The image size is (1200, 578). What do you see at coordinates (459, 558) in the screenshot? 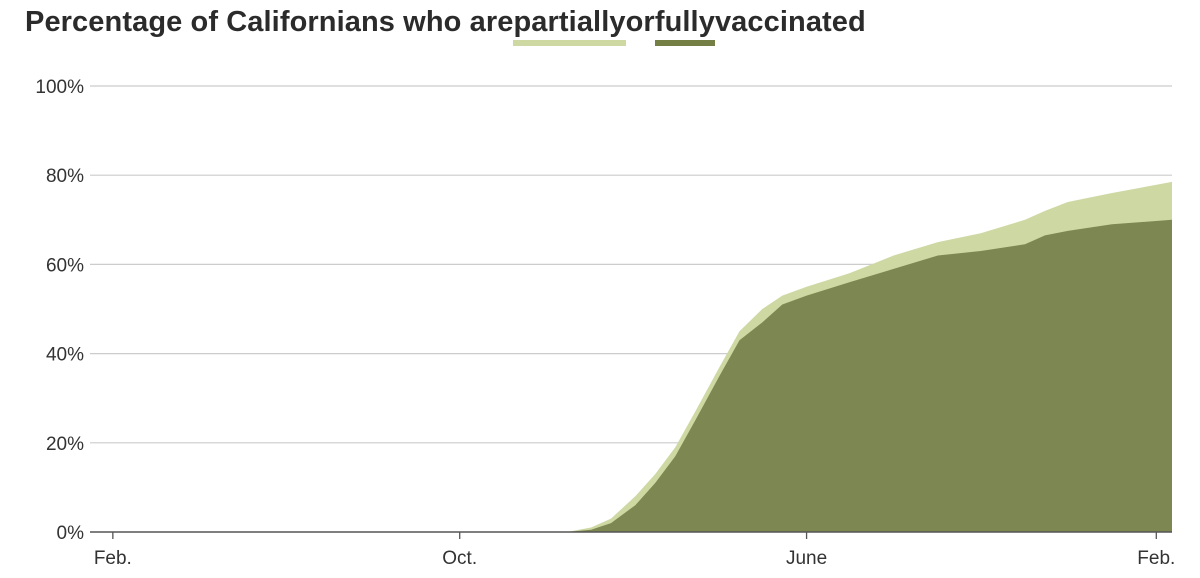
I see `x-tick-label: Oct.` at bounding box center [459, 558].